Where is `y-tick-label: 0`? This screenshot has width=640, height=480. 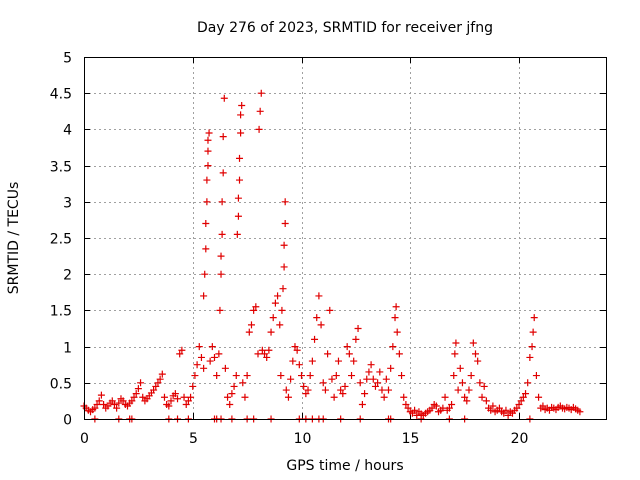
y-tick-label: 0 is located at coordinates (67, 421).